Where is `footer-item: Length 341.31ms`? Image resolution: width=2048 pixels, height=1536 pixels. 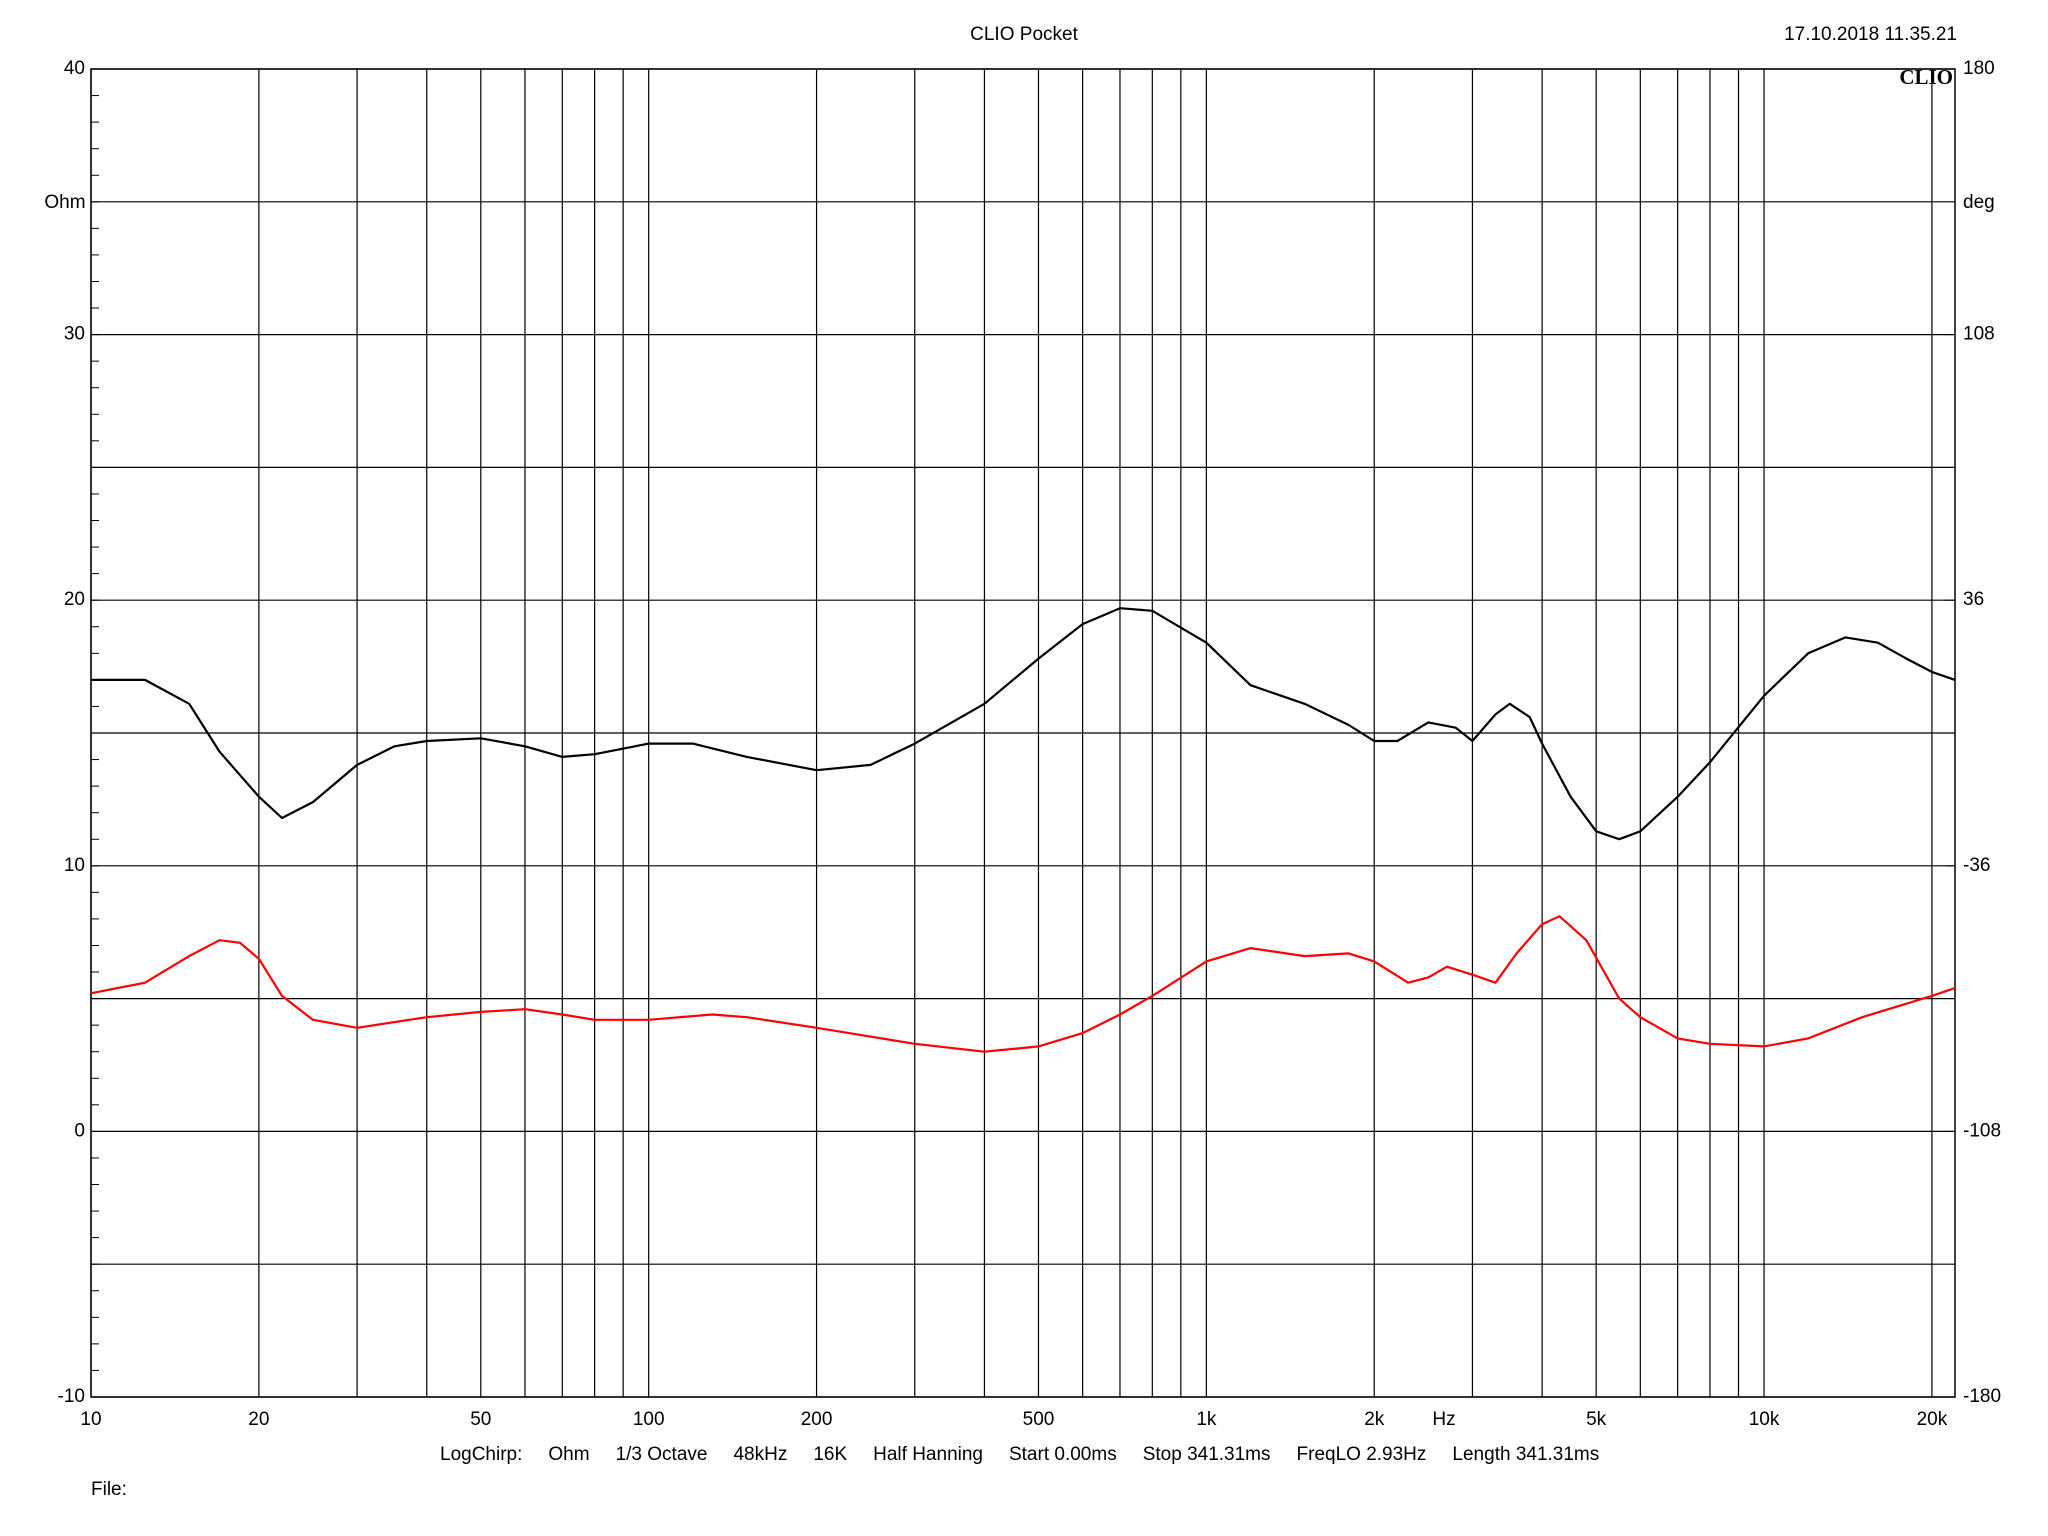 footer-item: Length 341.31ms is located at coordinates (1526, 1454).